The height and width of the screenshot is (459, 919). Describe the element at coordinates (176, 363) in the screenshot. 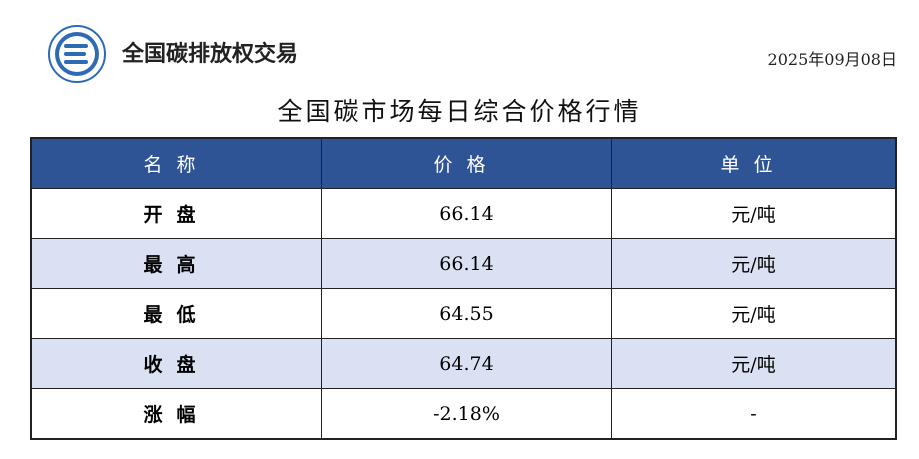

I see `row-name: 收盘` at that location.